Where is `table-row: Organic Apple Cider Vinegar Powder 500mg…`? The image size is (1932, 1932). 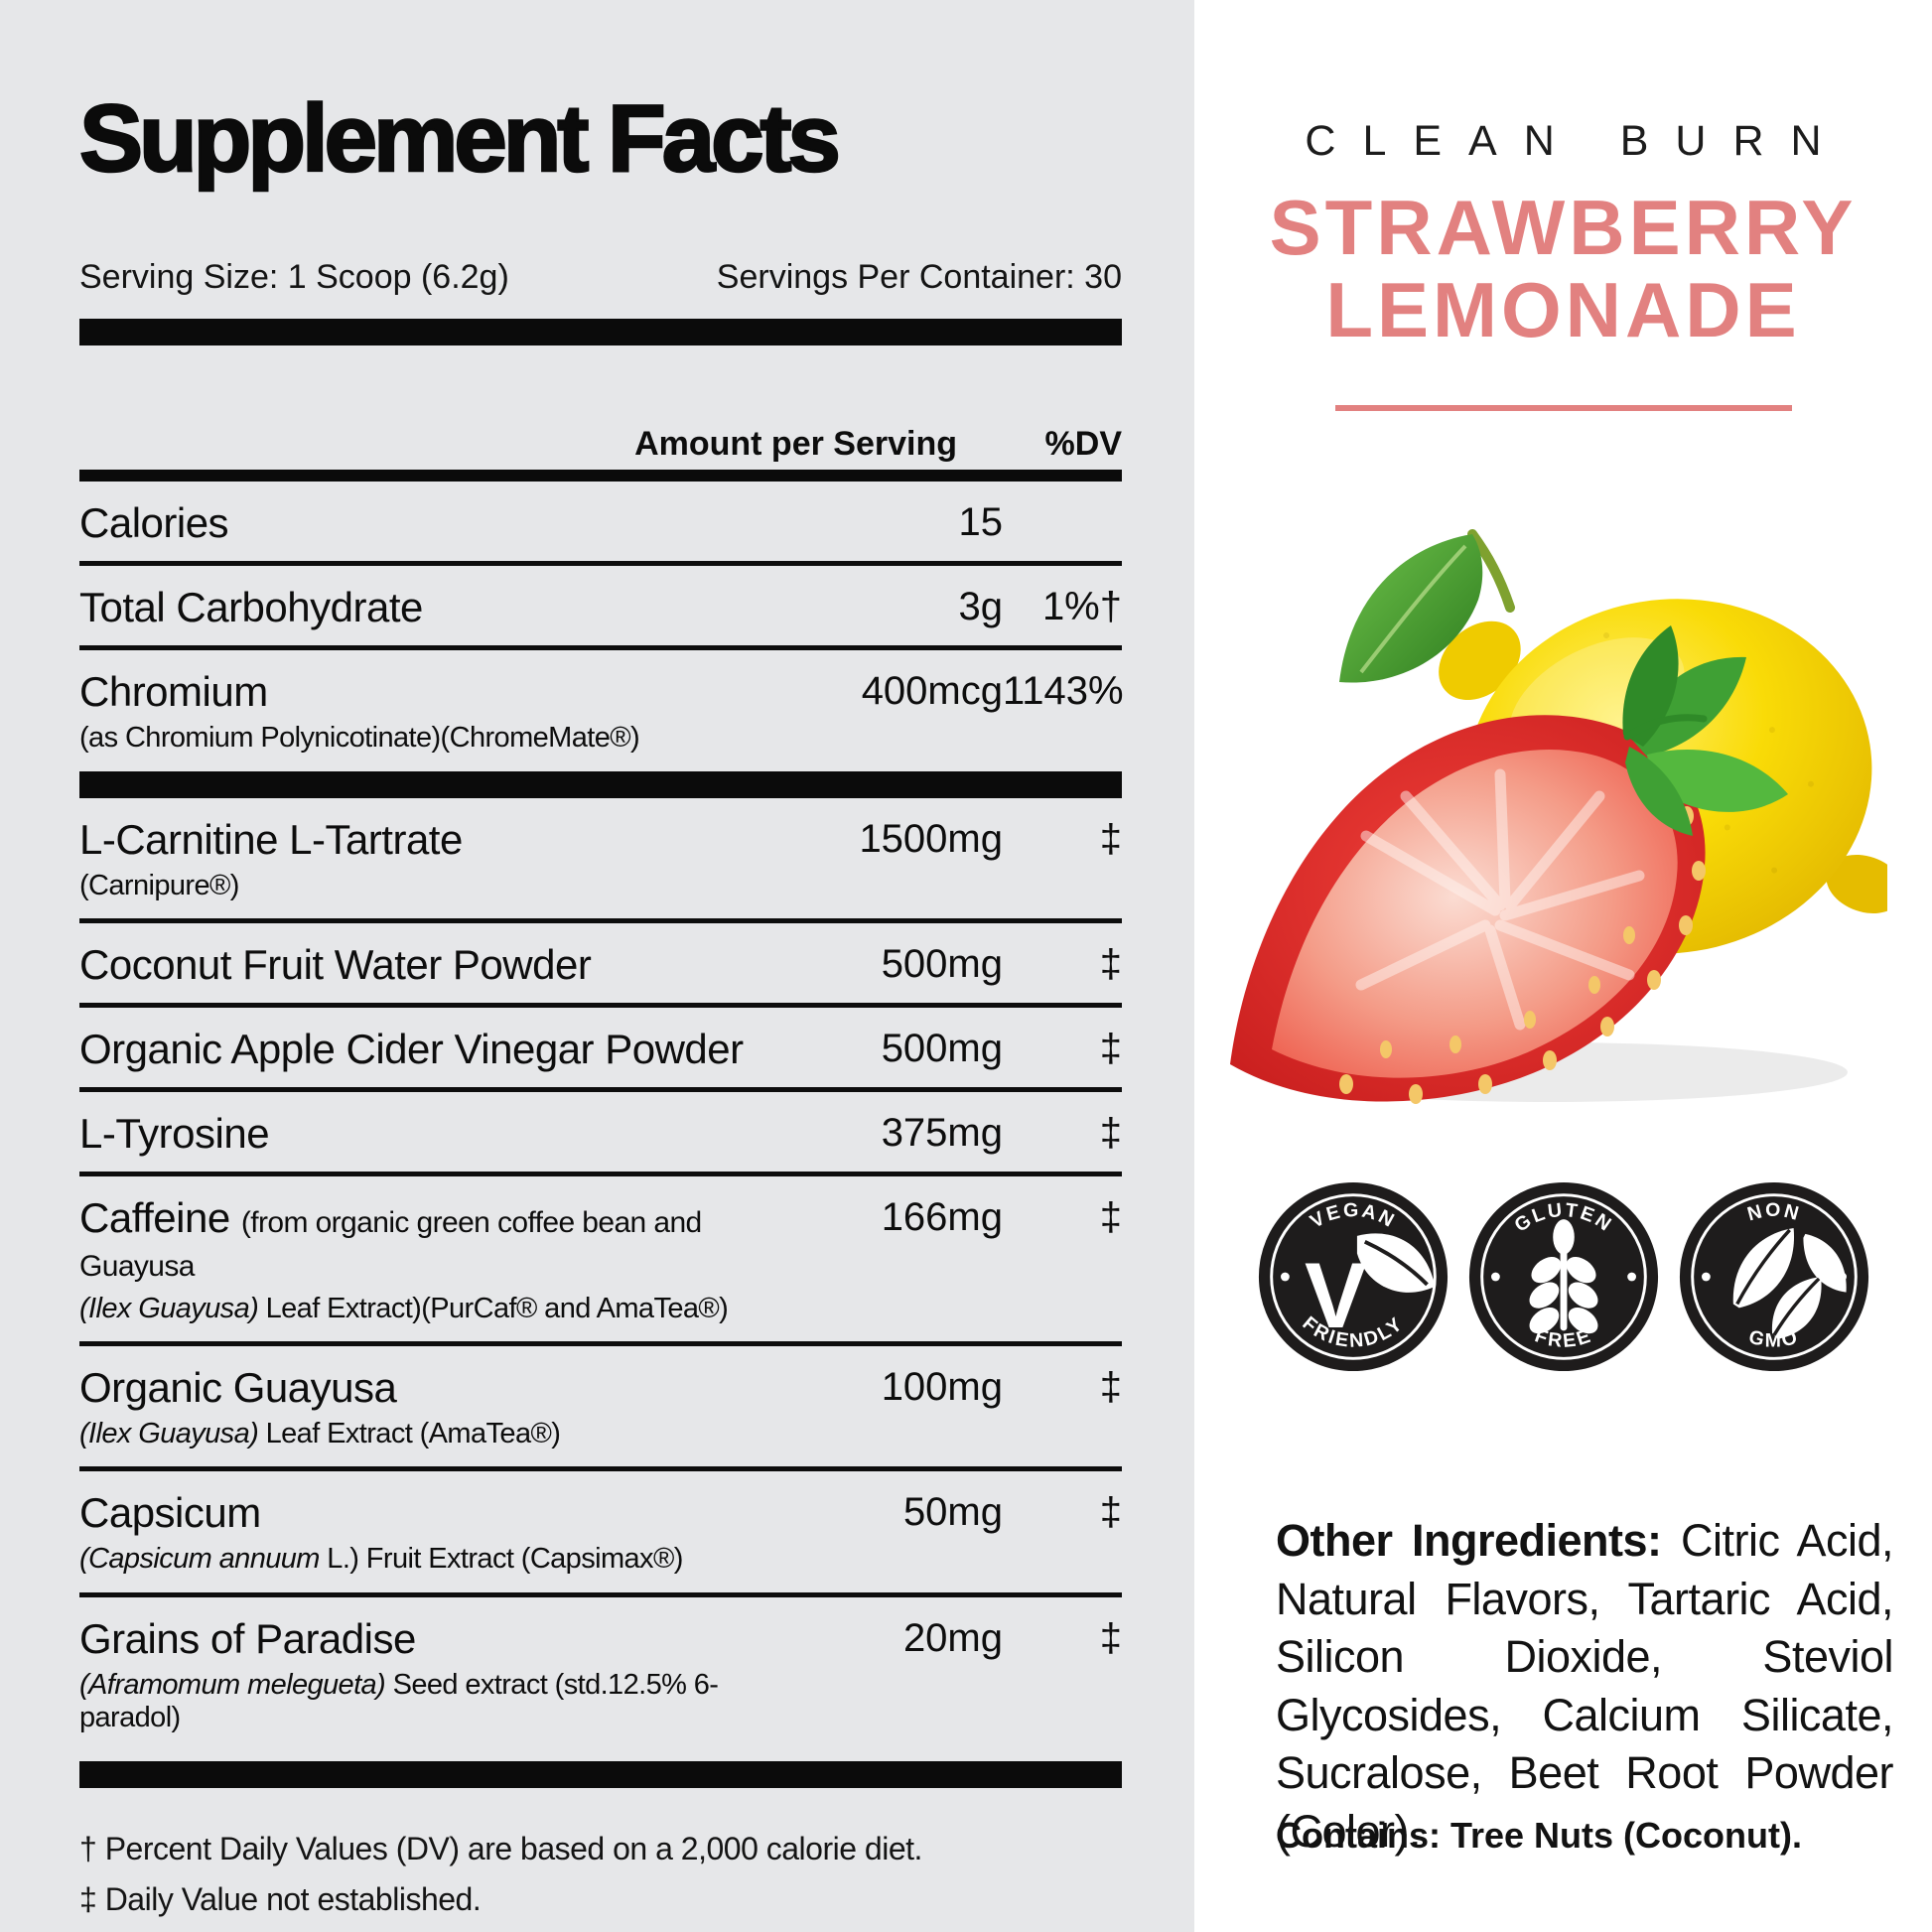 table-row: Organic Apple Cider Vinegar Powder 500mg… is located at coordinates (601, 1047).